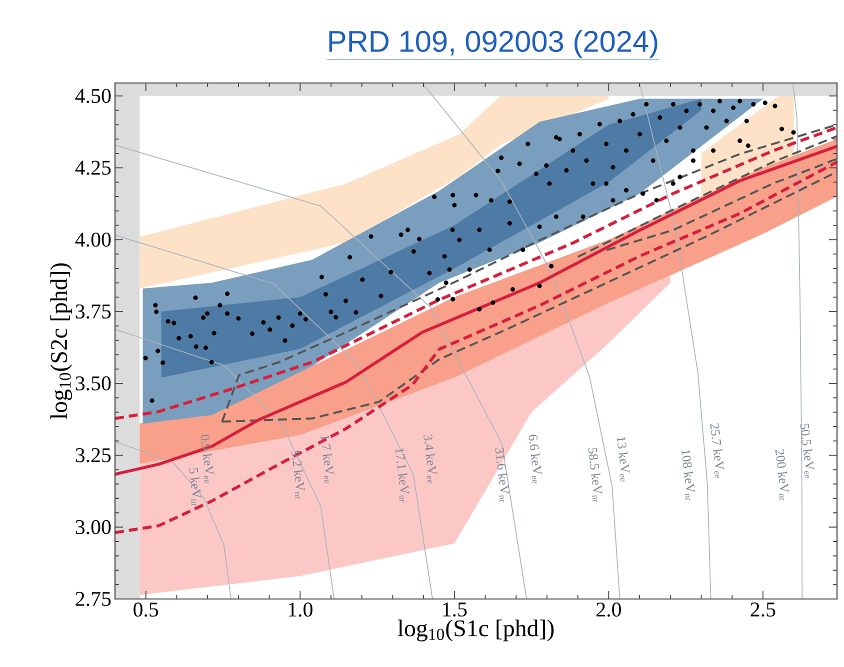 The width and height of the screenshot is (844, 667). I want to click on x-tick-label: 2.5, so click(763, 609).